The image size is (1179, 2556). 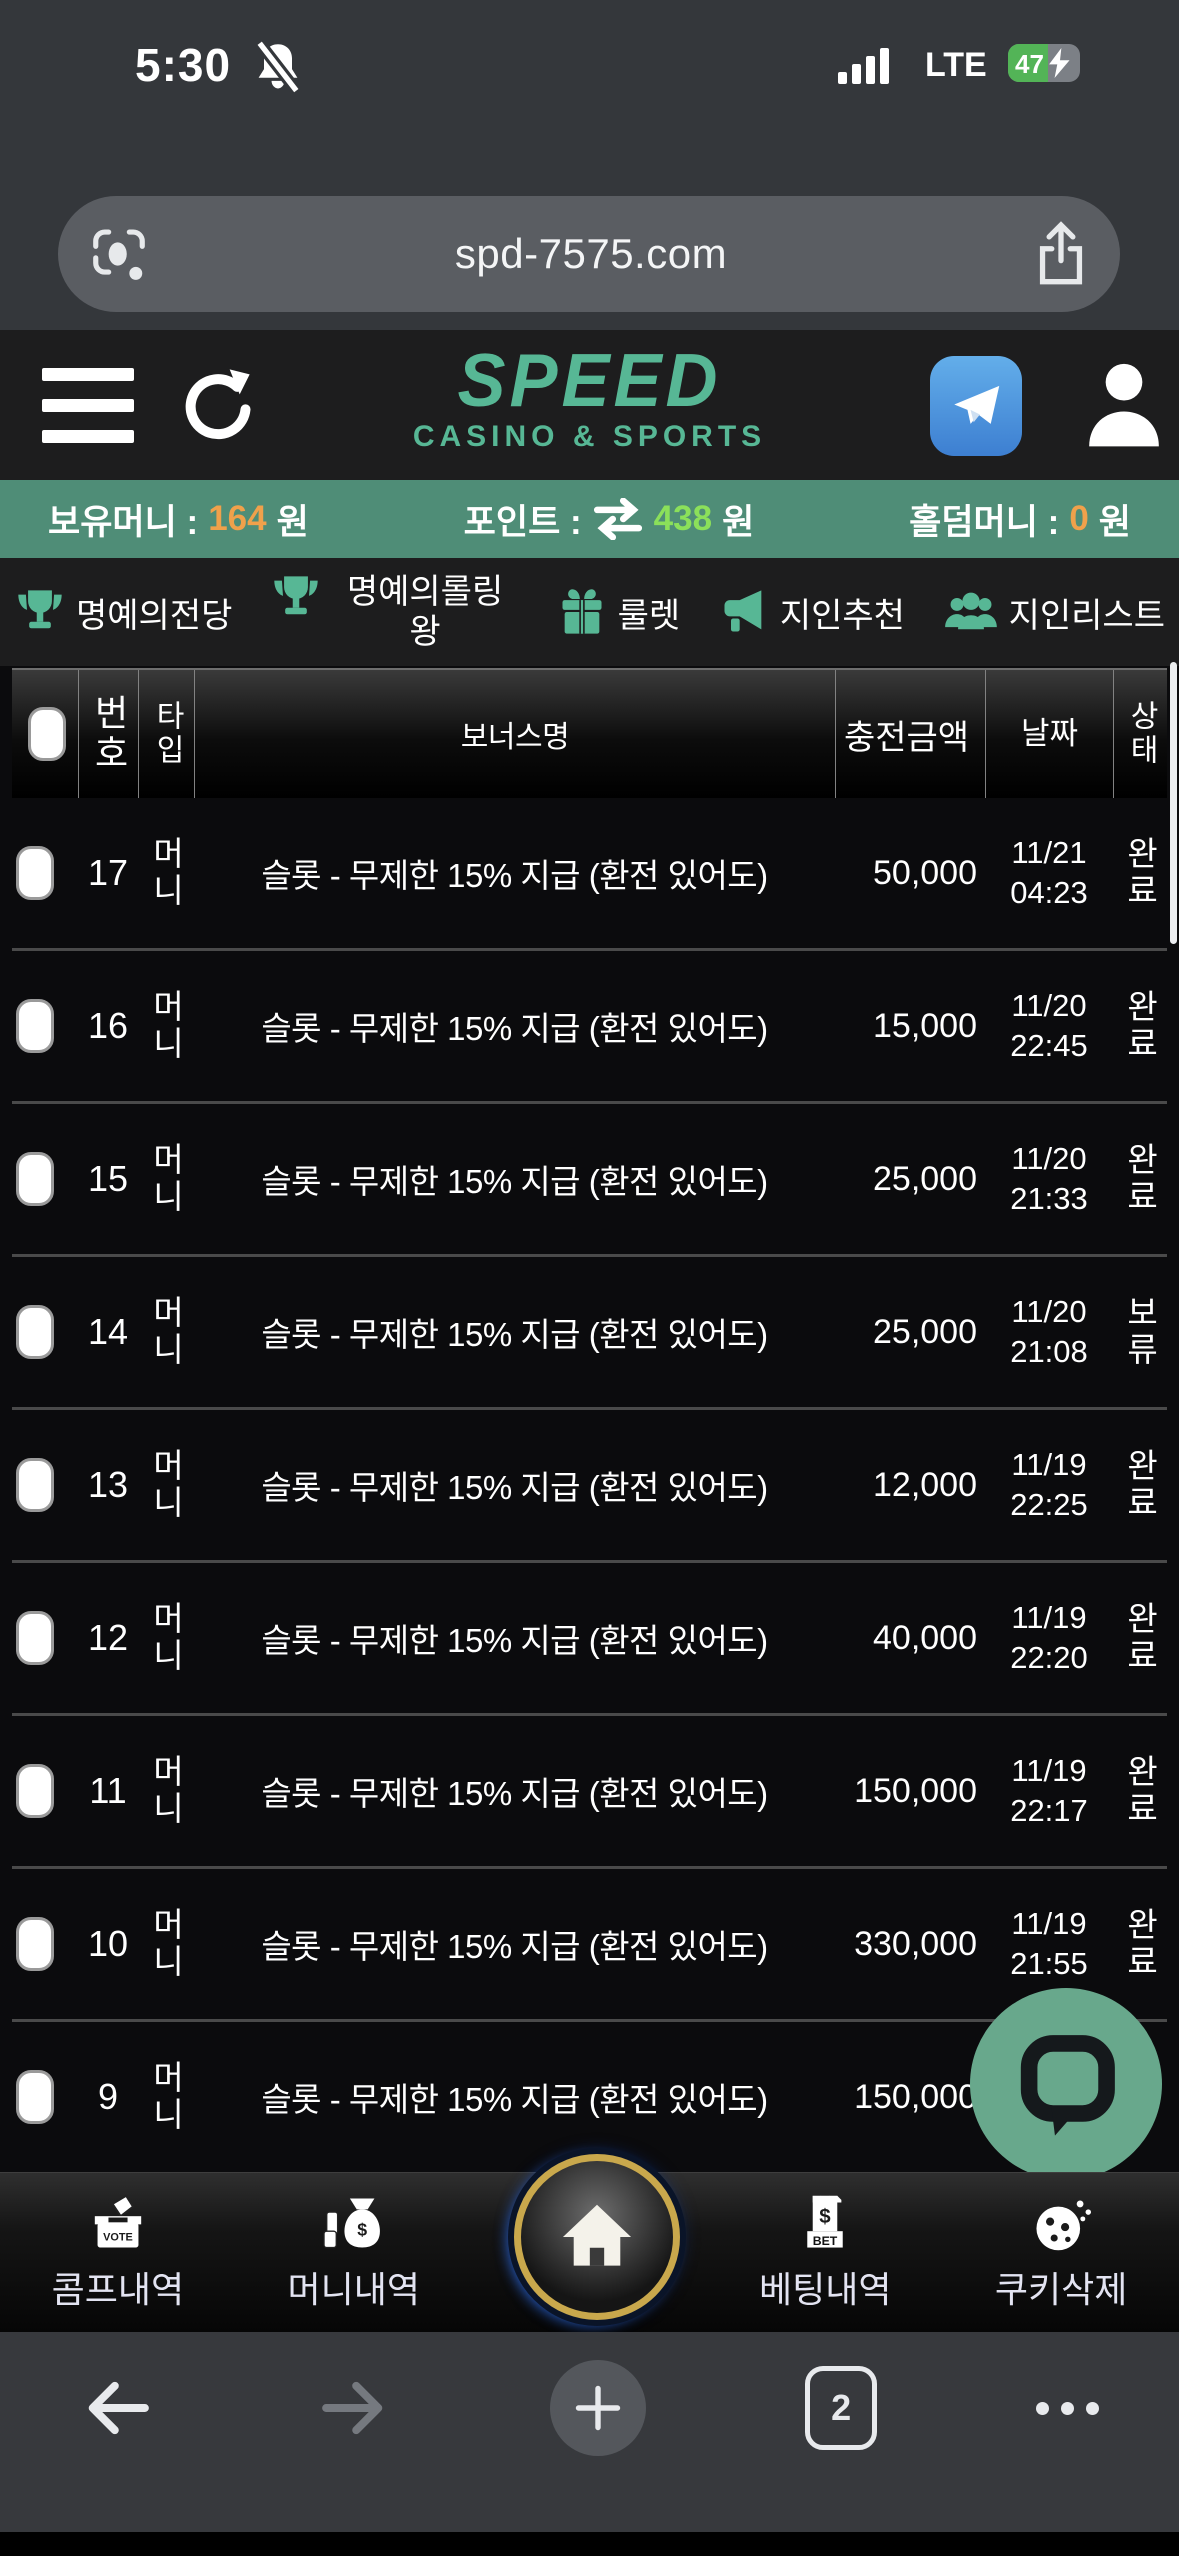 What do you see at coordinates (1049, 1332) in the screenshot?
I see `row-date: 11/20 21:08` at bounding box center [1049, 1332].